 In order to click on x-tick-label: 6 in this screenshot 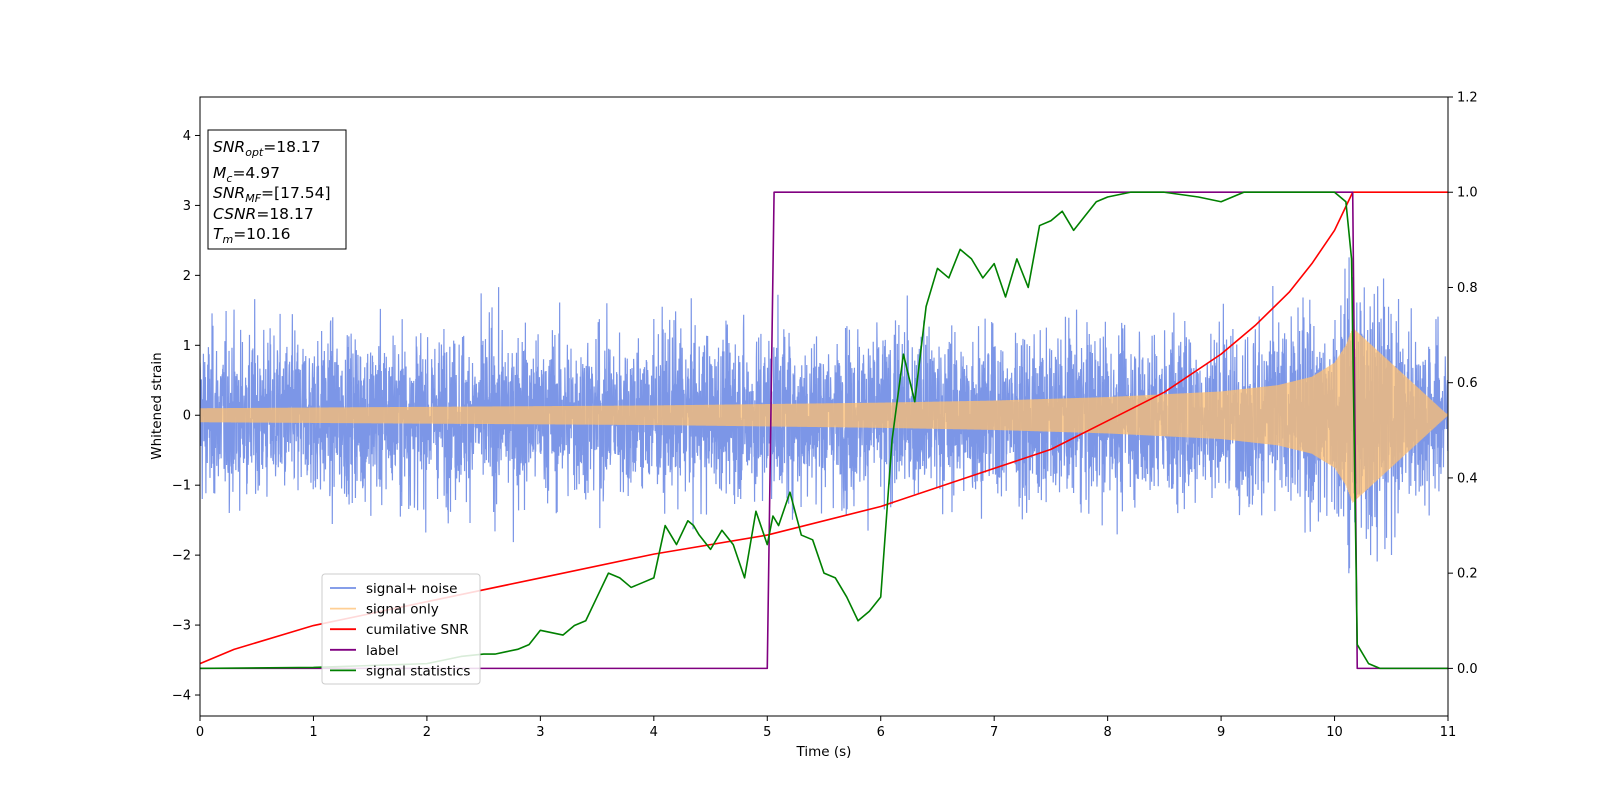, I will do `click(881, 732)`.